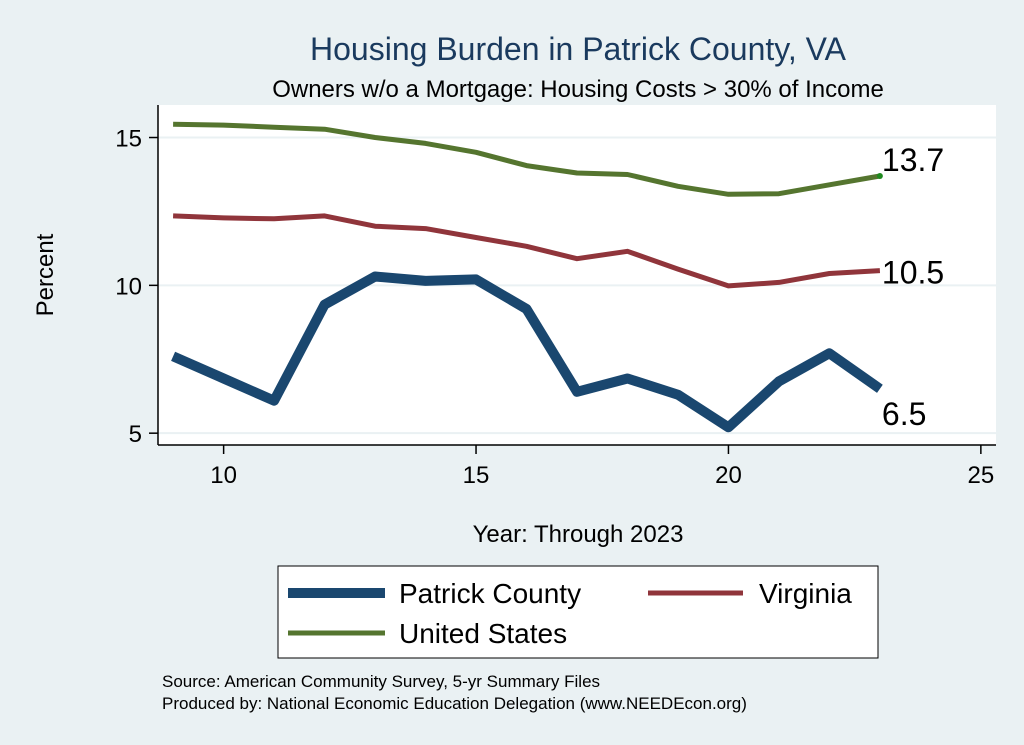 The width and height of the screenshot is (1024, 745). Describe the element at coordinates (805, 593) in the screenshot. I see `legend-label-virginia: Virginia` at that location.